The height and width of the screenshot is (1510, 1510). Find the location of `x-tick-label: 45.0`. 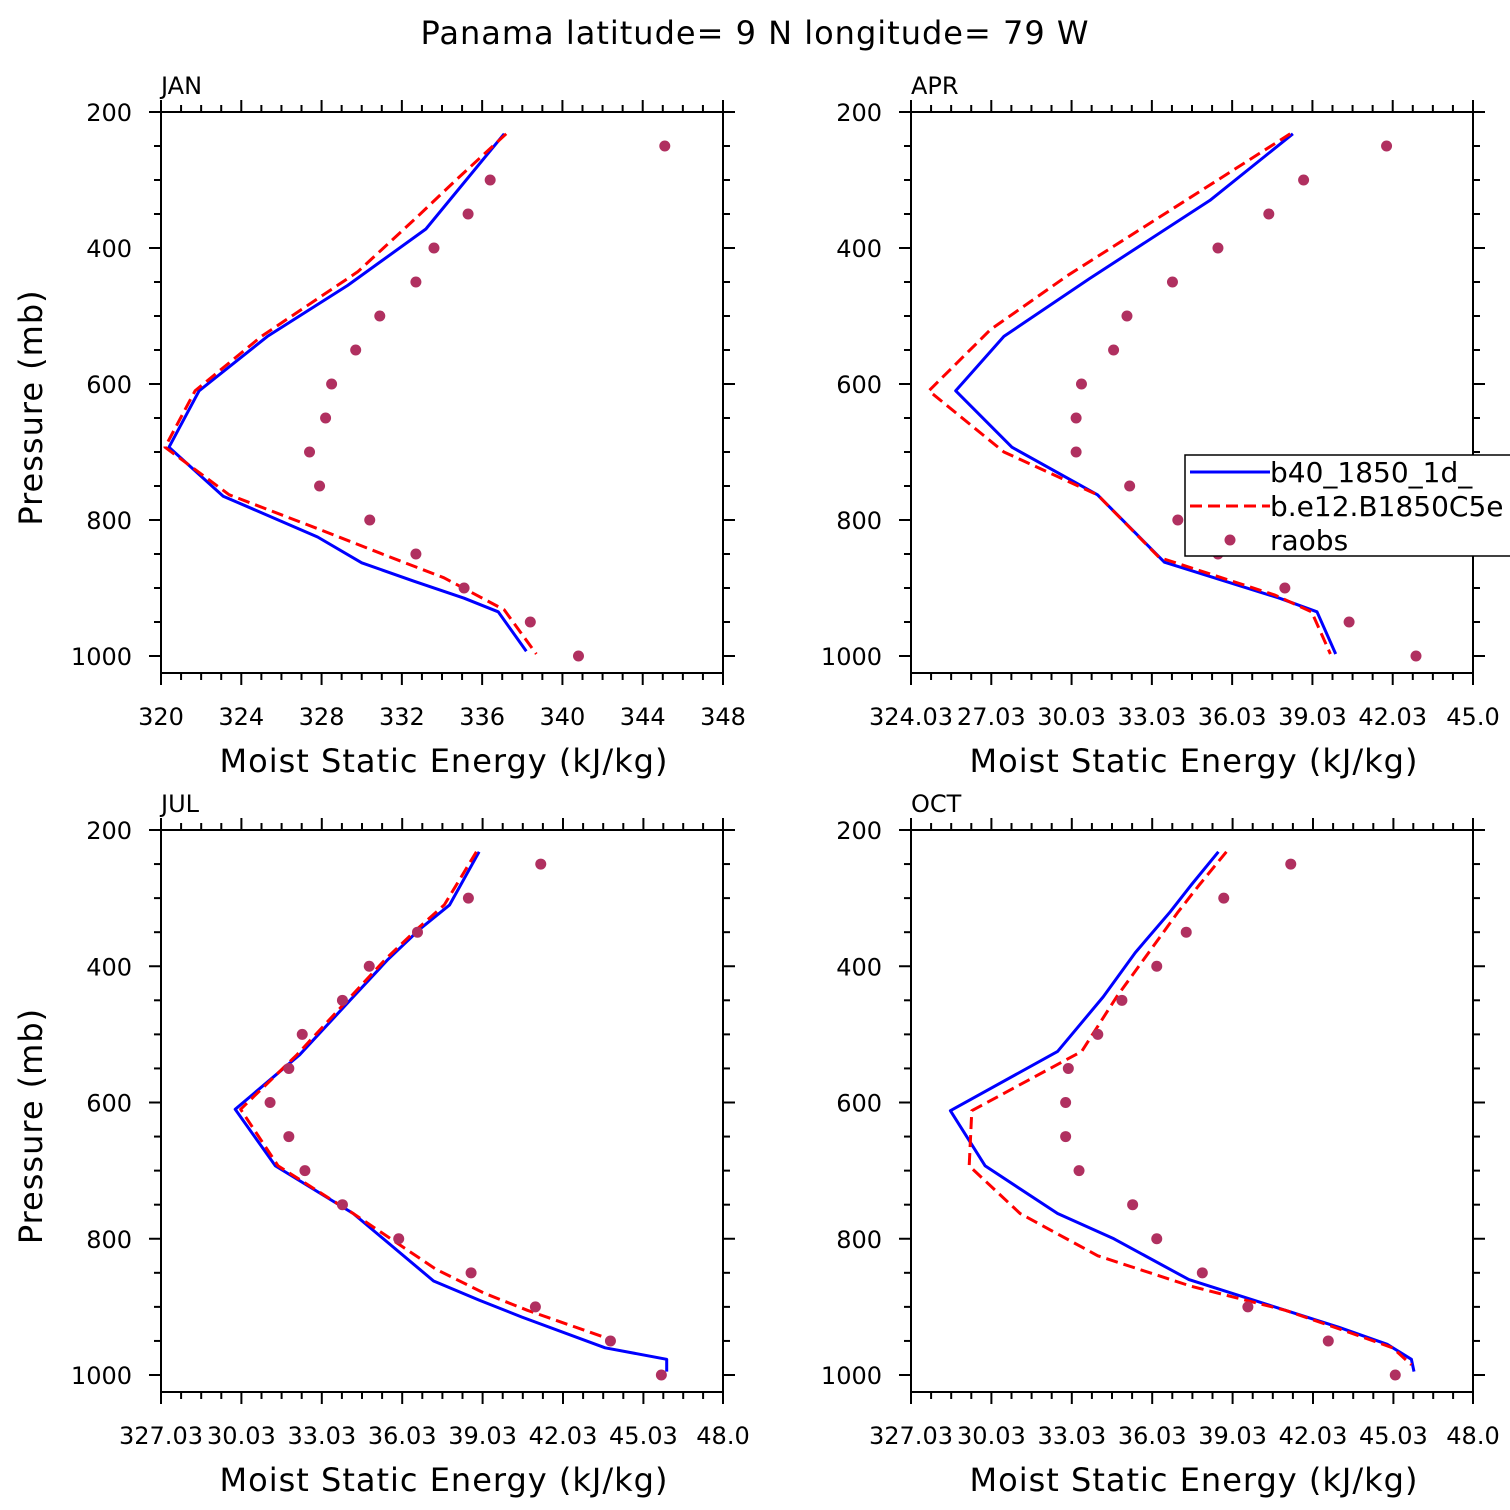

x-tick-label: 45.0 is located at coordinates (1472, 717).